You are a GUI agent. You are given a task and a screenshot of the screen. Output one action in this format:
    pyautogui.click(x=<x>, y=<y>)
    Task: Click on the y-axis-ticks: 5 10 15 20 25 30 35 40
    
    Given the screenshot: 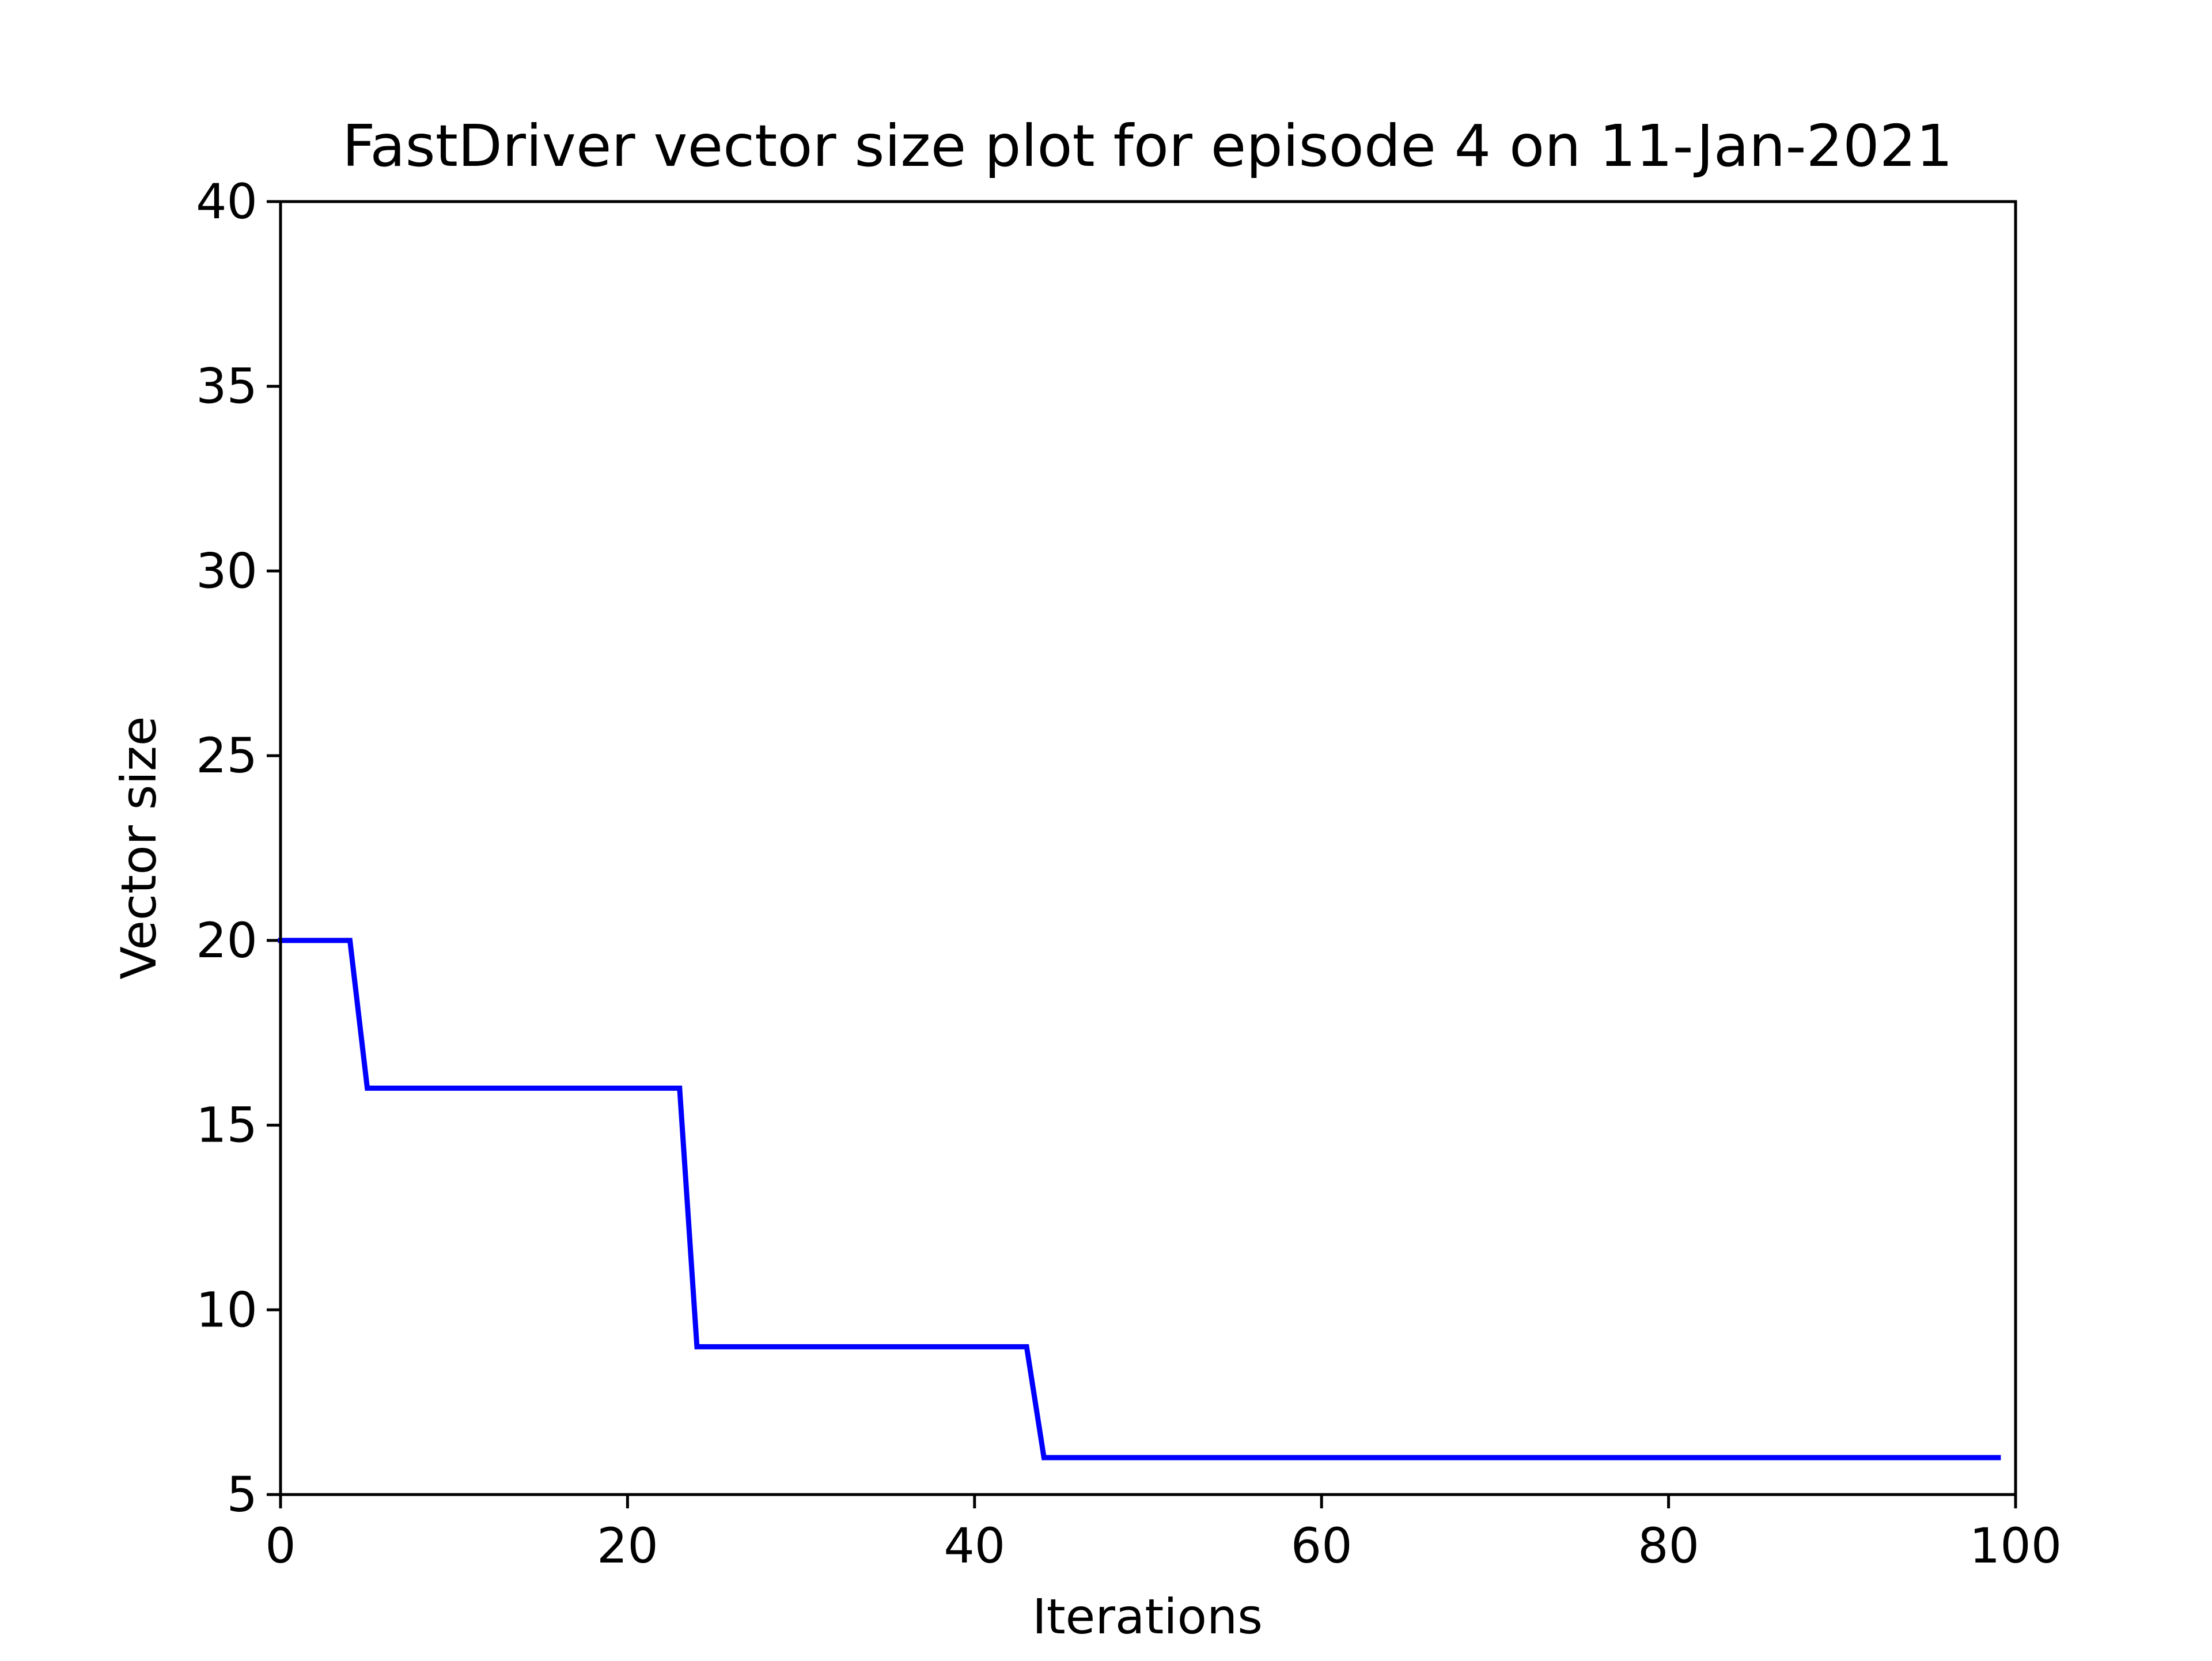 What is the action you would take?
    pyautogui.click(x=238, y=848)
    